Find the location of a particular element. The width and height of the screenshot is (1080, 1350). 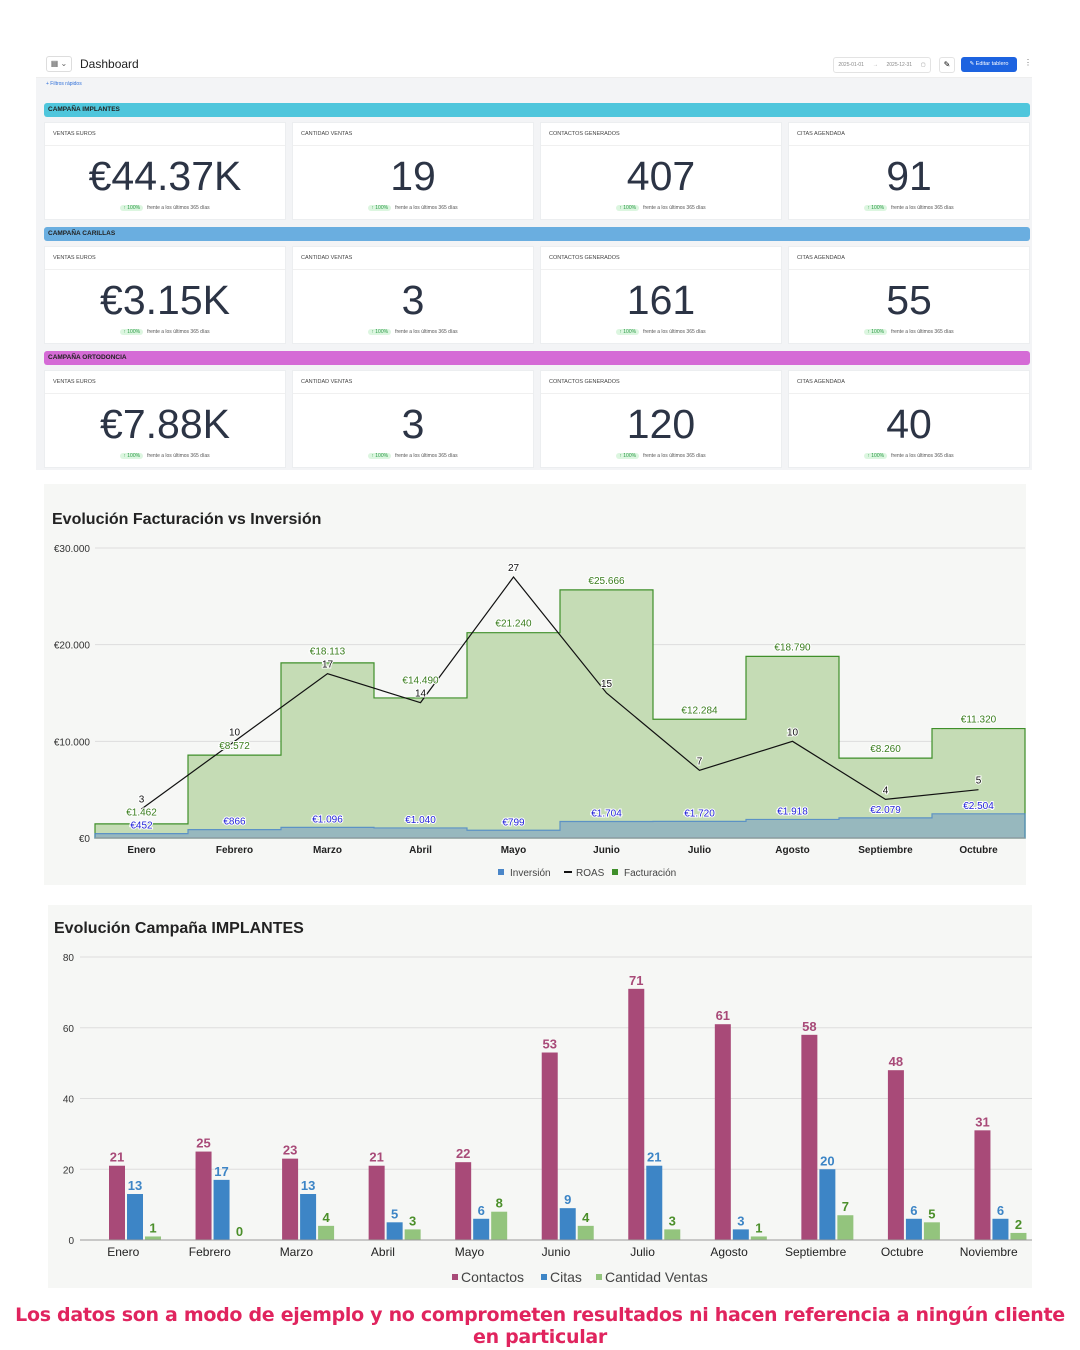

roas-label: 15 is located at coordinates (607, 684).